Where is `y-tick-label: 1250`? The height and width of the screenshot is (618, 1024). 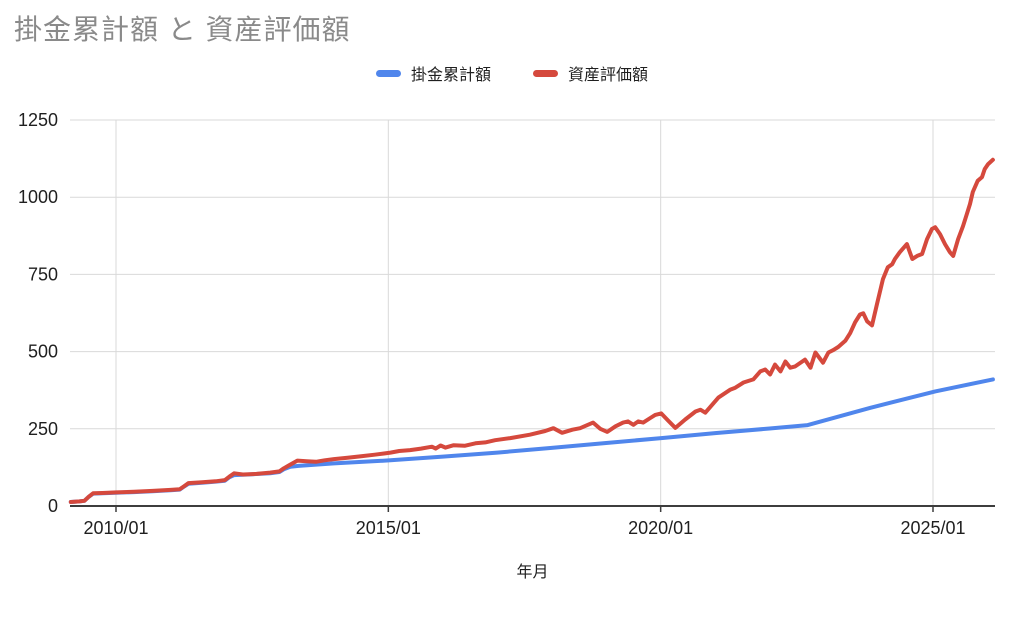 y-tick-label: 1250 is located at coordinates (38, 120).